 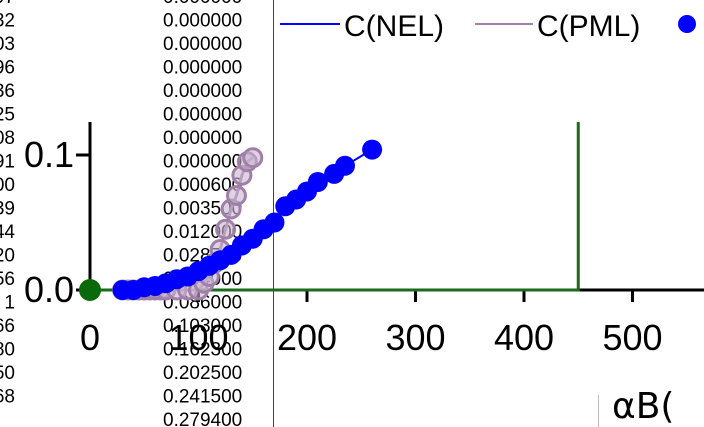 I want to click on row-stub: 50, so click(x=7, y=373).